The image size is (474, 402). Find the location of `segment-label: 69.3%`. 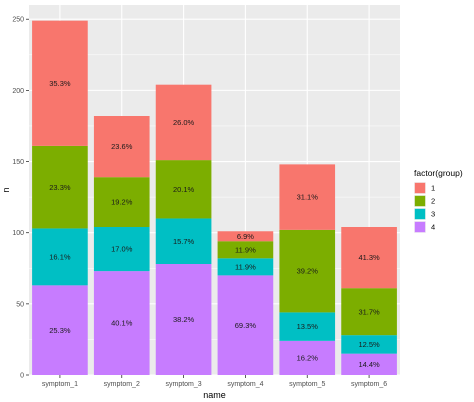

segment-label: 69.3% is located at coordinates (246, 325).